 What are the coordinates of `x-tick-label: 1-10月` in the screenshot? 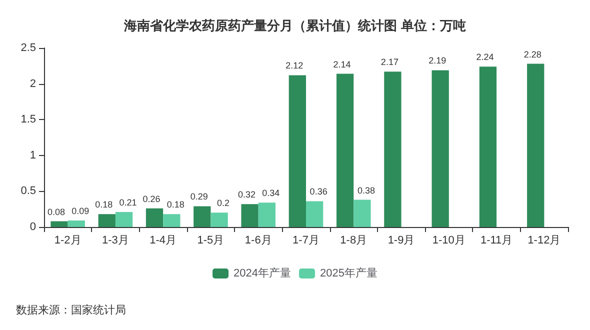 It's located at (449, 240).